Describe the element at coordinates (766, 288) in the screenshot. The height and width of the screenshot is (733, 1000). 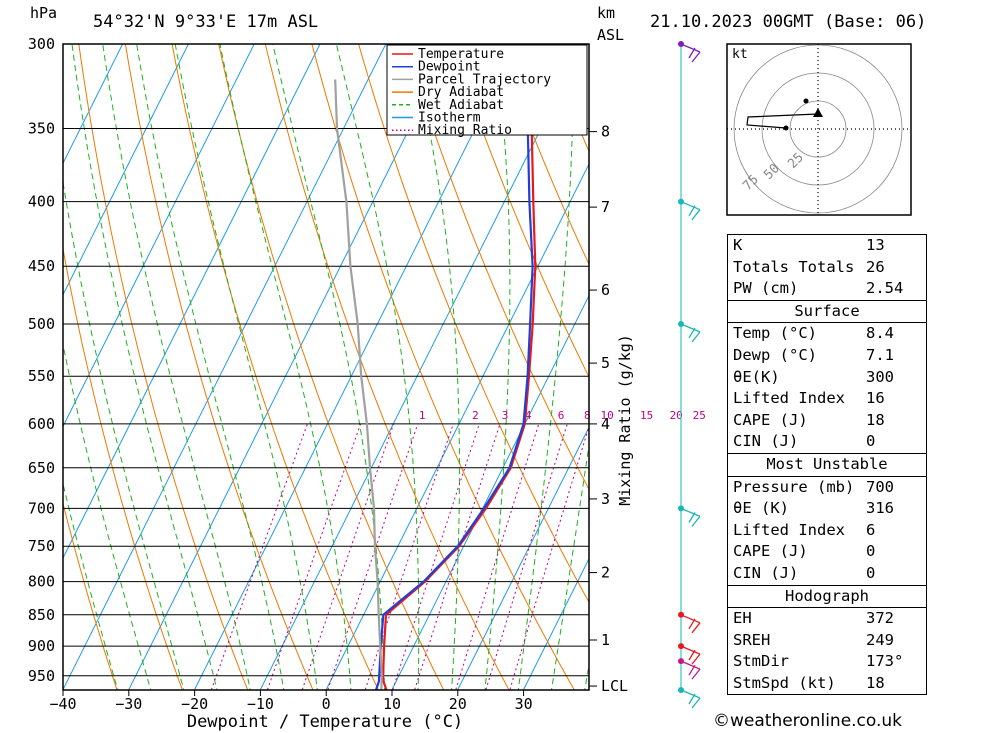
I see `index-label: PW (cm)` at that location.